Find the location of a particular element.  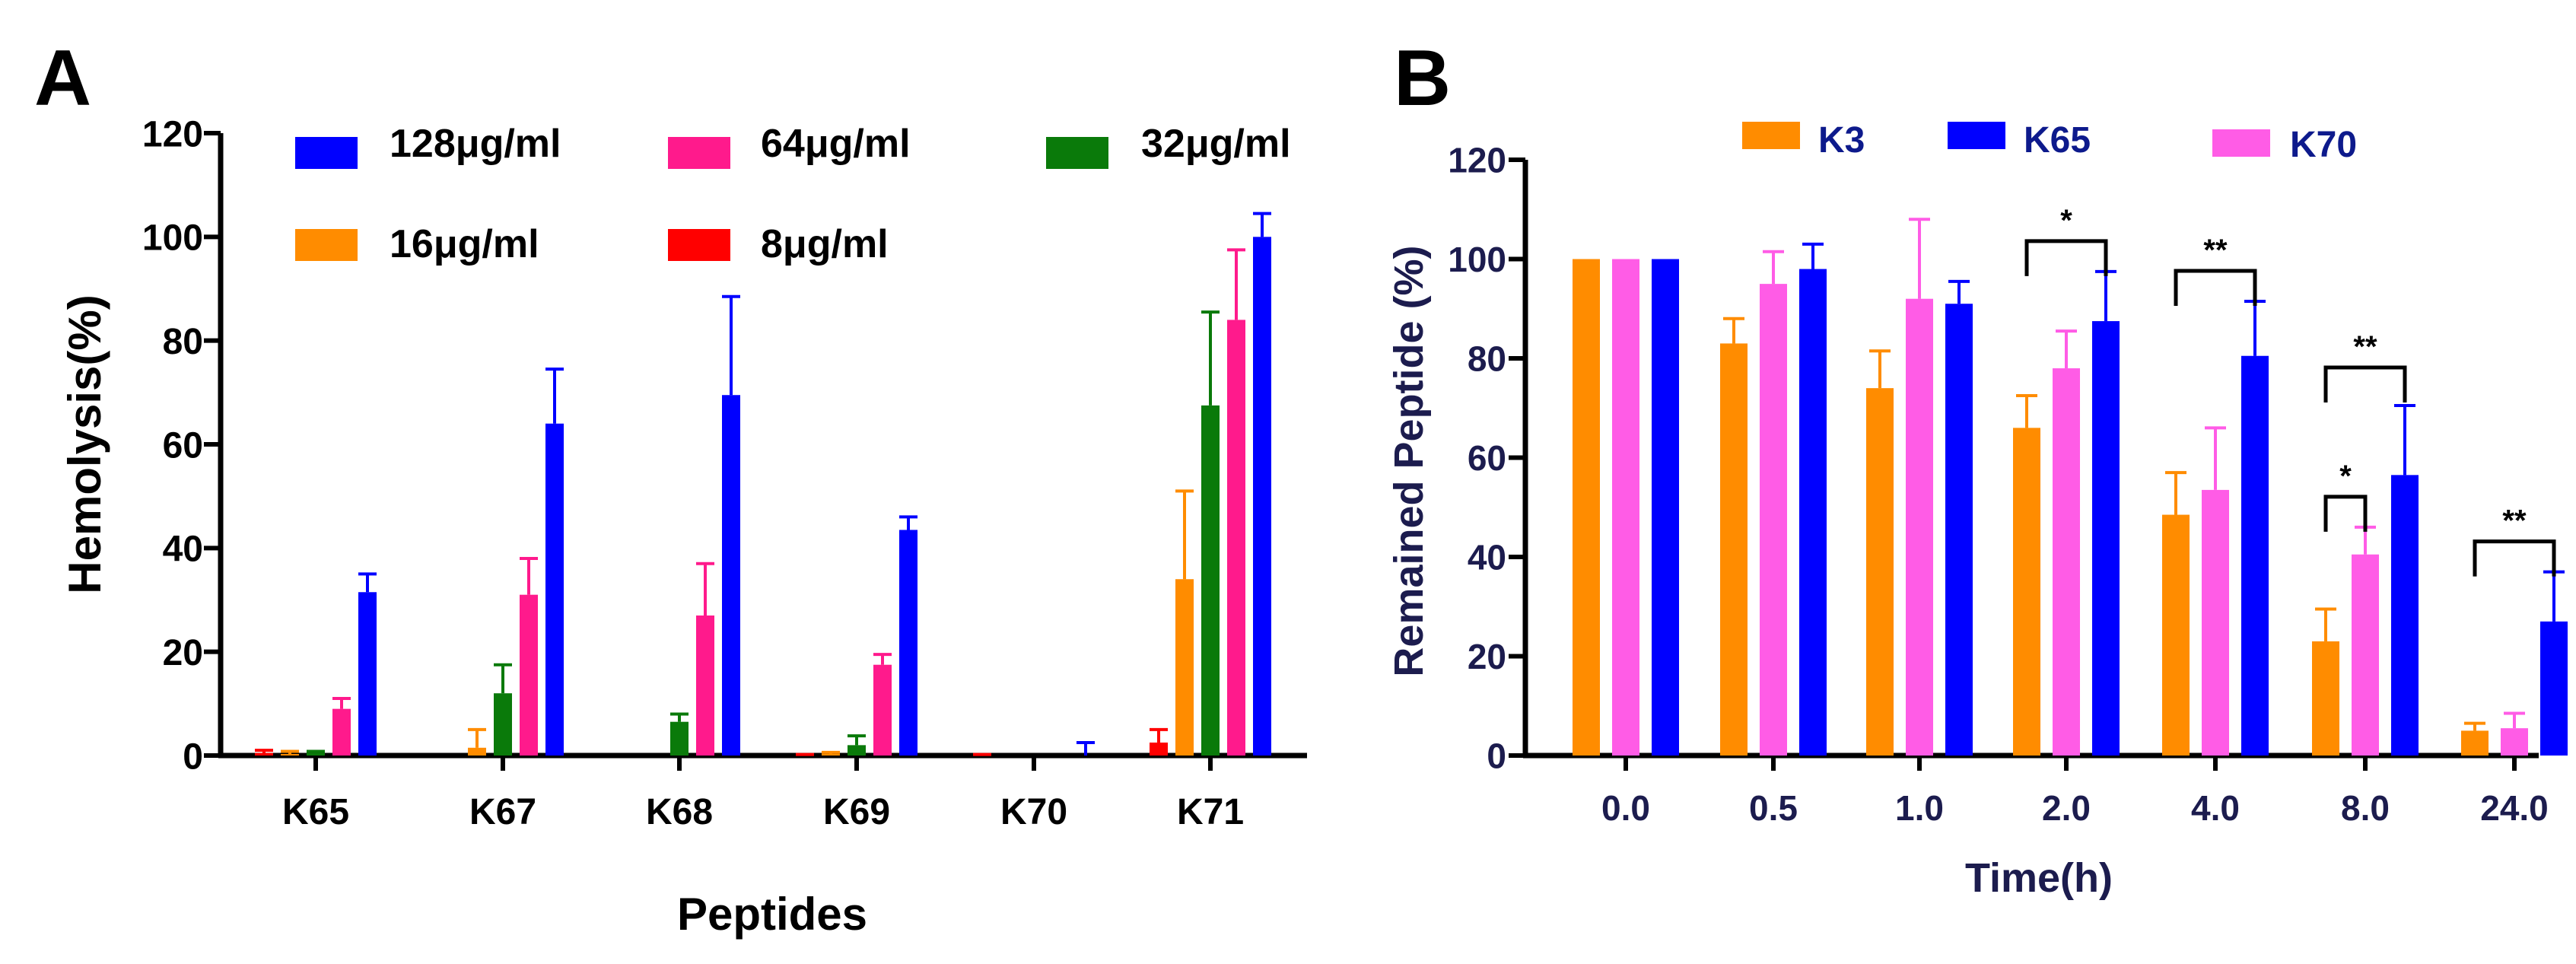

panel-a-legend-label: 8μg/ml is located at coordinates (825, 244).